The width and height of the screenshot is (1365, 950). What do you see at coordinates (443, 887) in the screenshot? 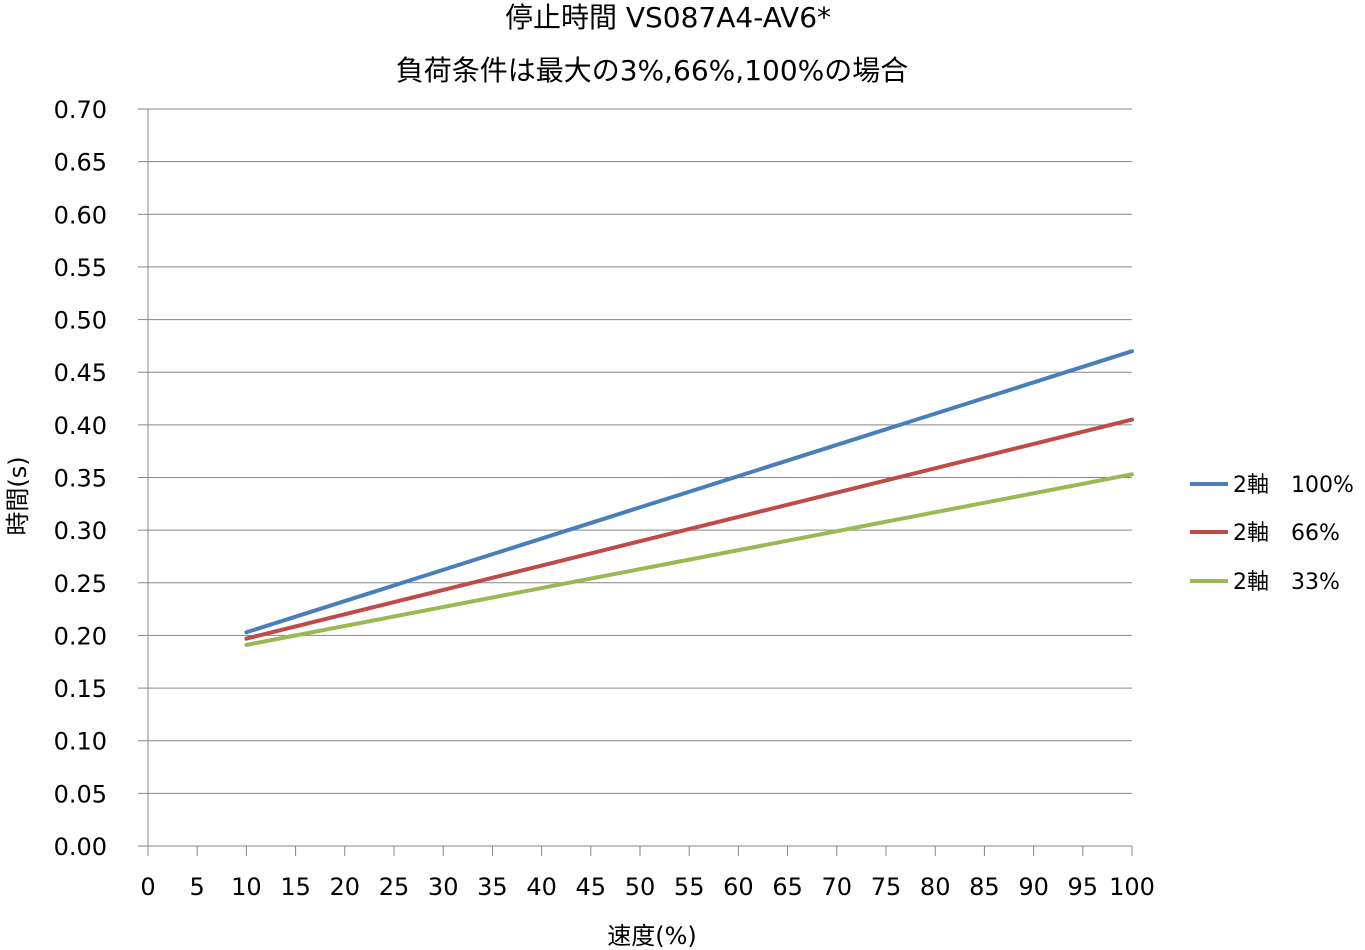
I see `x-tick-label: 30` at bounding box center [443, 887].